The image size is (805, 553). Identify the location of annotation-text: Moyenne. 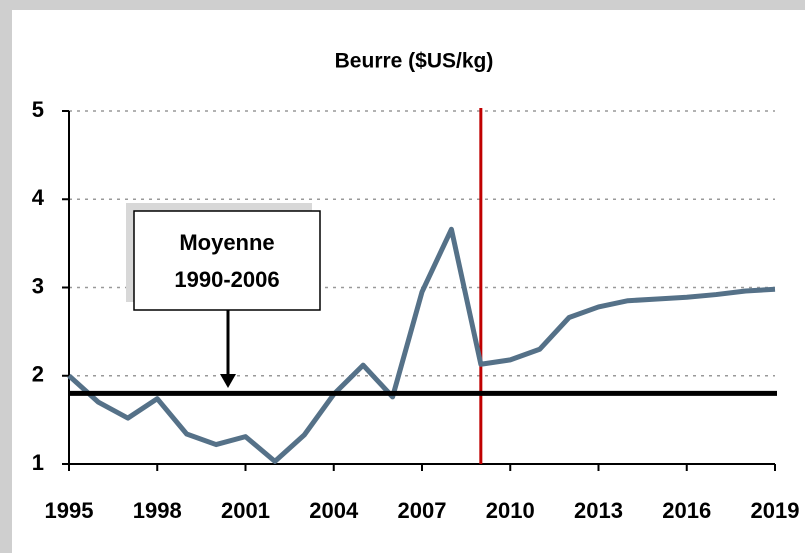
(226, 242).